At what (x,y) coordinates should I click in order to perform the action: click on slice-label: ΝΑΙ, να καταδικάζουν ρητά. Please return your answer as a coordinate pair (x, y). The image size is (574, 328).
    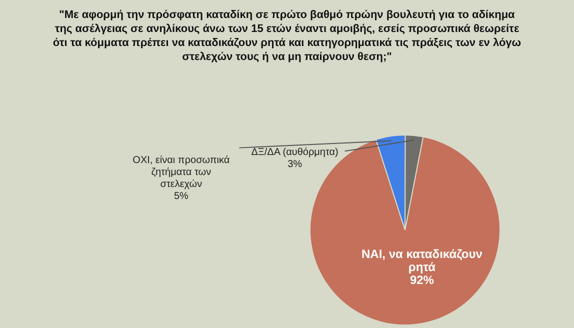
    Looking at the image, I should click on (422, 260).